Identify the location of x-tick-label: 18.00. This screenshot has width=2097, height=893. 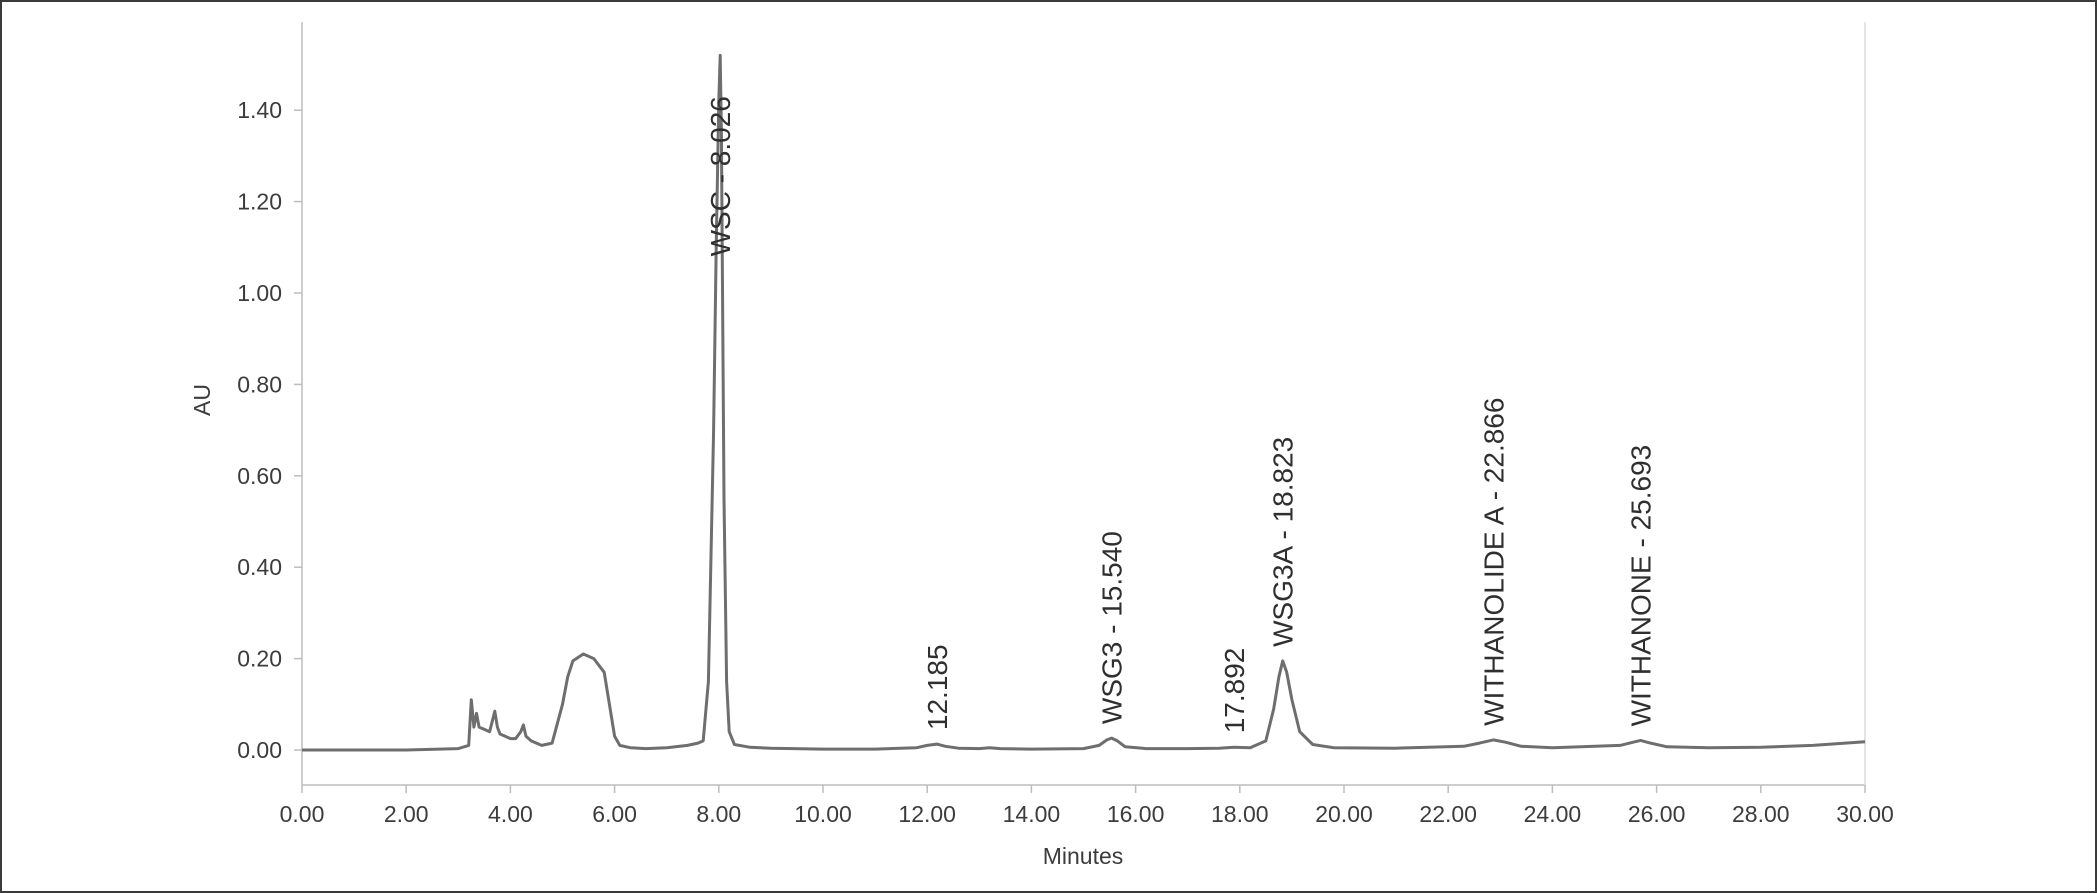
(1240, 814).